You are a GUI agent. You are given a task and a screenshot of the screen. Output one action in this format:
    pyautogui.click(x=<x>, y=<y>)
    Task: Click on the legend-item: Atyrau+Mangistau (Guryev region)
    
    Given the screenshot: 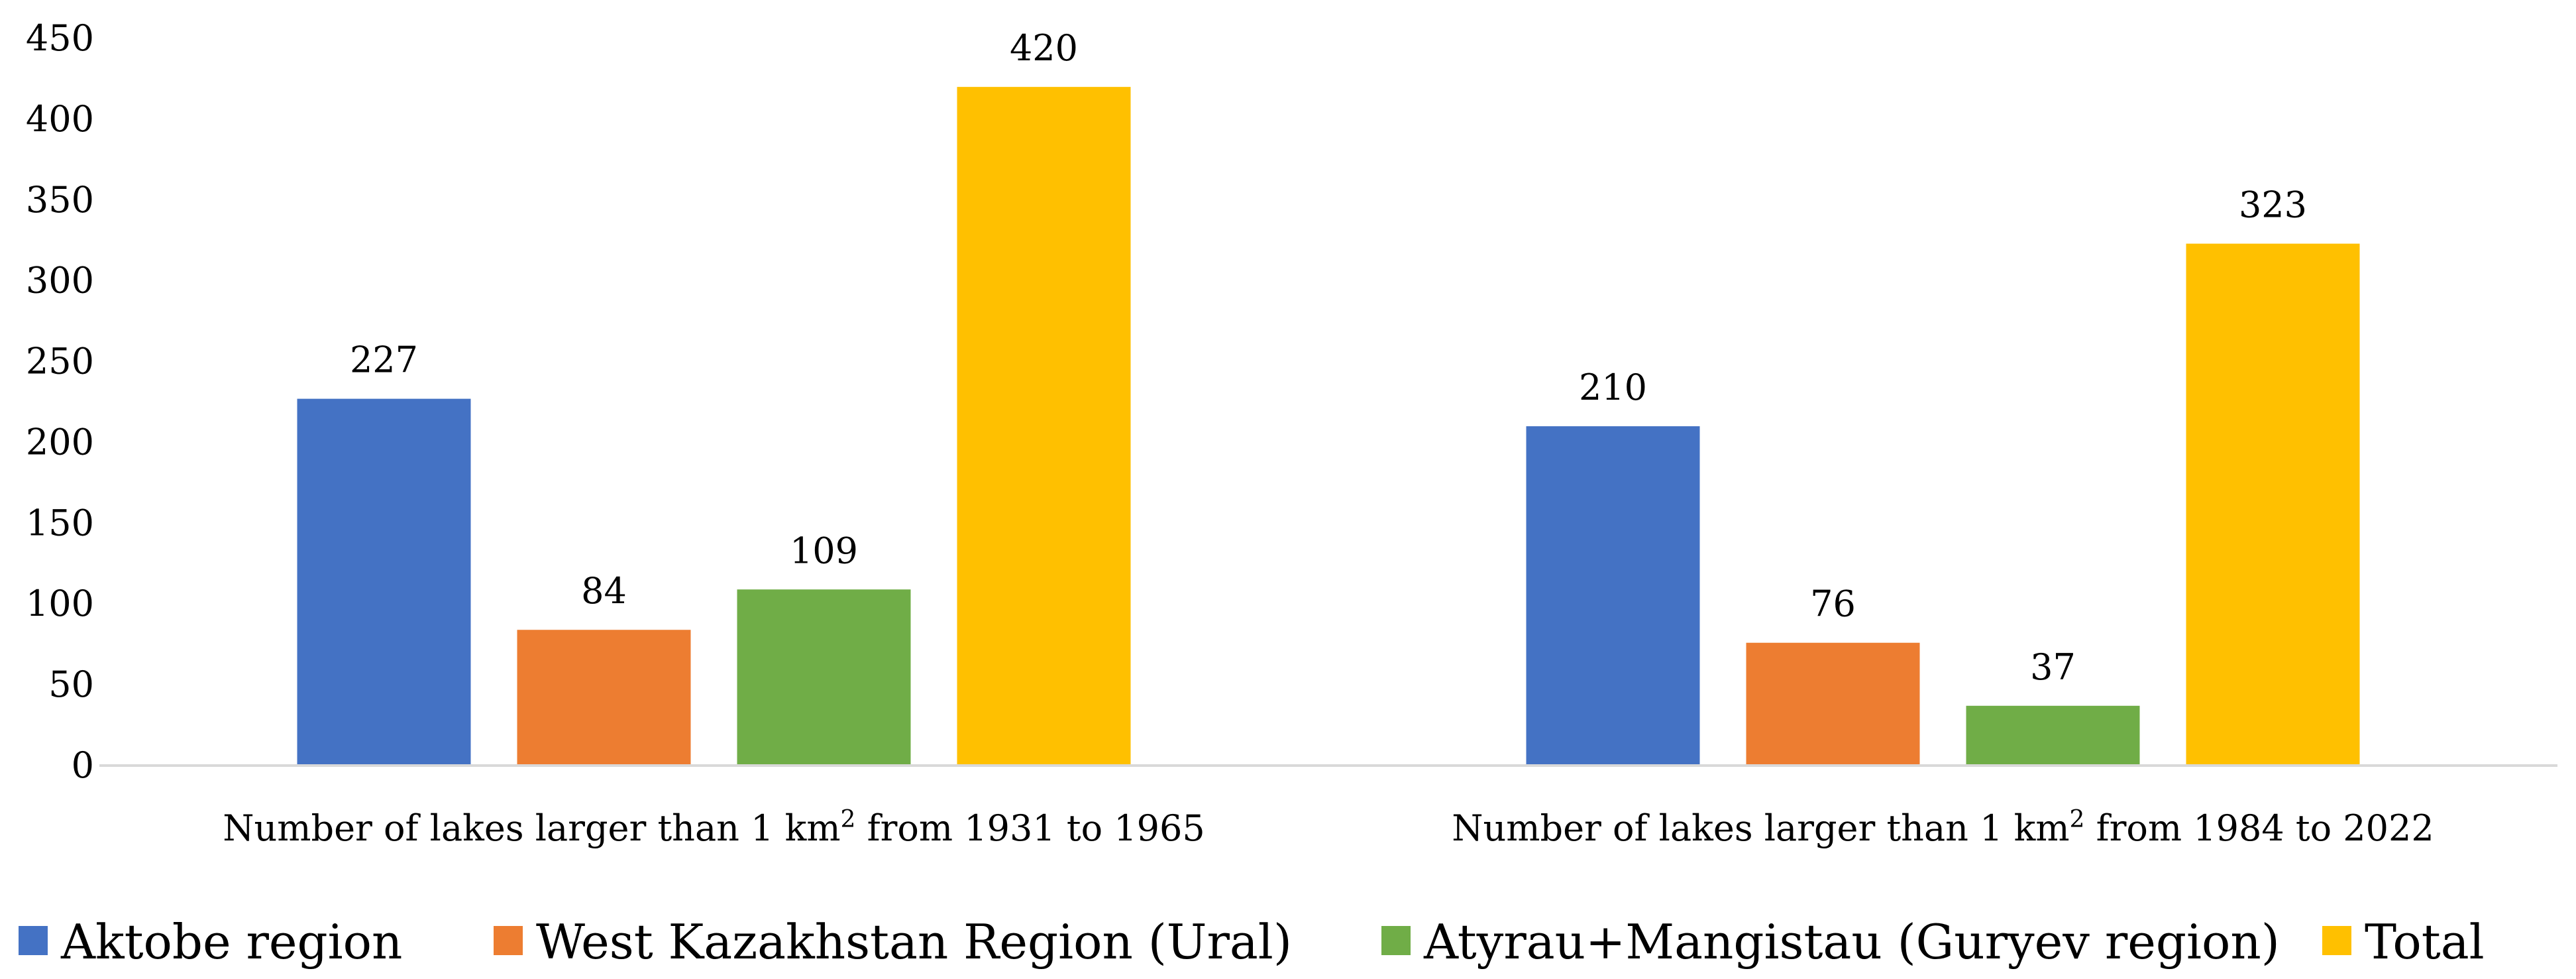 What is the action you would take?
    pyautogui.click(x=1830, y=942)
    